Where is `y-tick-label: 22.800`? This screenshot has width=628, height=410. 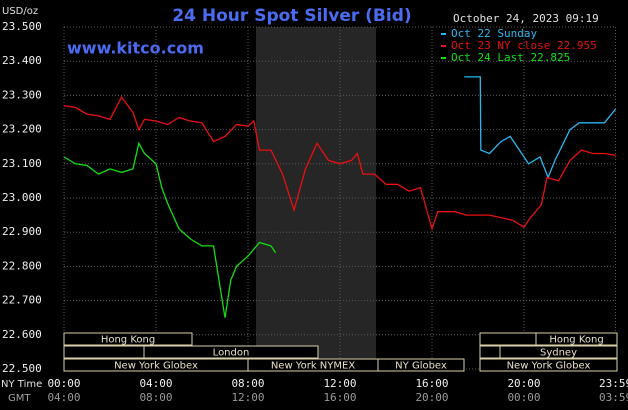
y-tick-label: 22.800 is located at coordinates (22, 265).